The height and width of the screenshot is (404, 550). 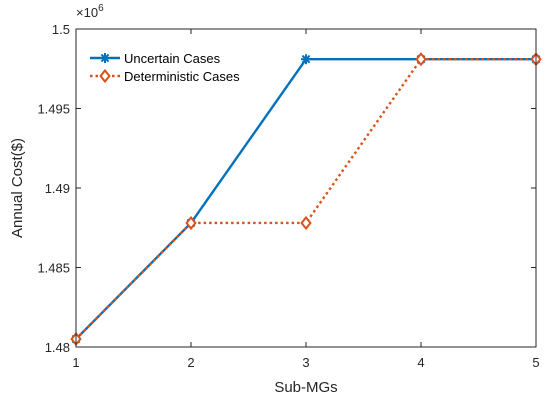 I want to click on legend-entry: Uncertain Cases, so click(x=155, y=58).